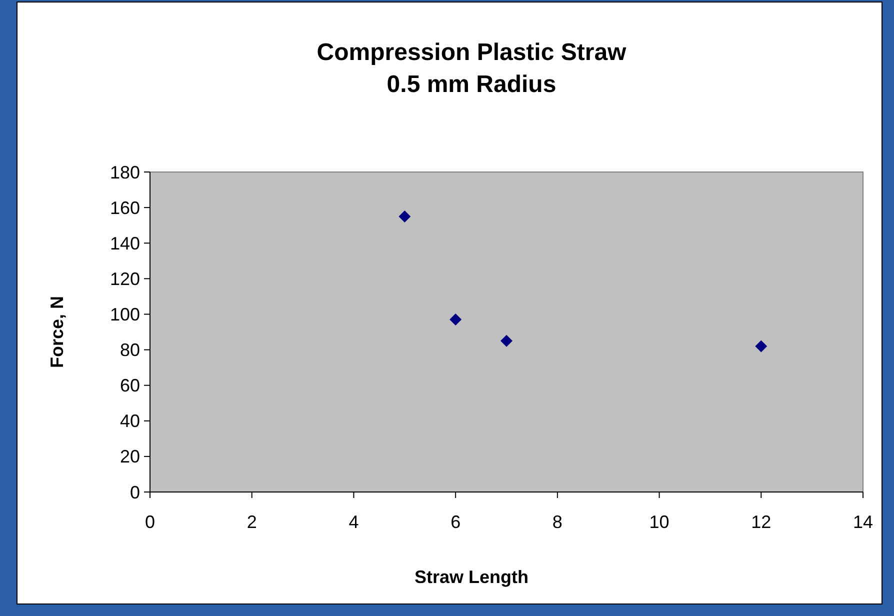 Image resolution: width=894 pixels, height=616 pixels. I want to click on y-axis-title: Force, N, so click(57, 332).